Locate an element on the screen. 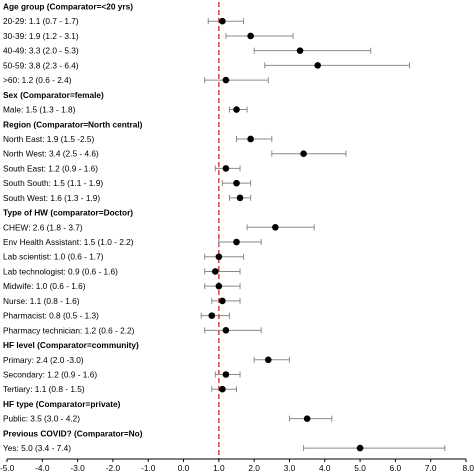 Image resolution: width=474 pixels, height=474 pixels. x-tick-label: 3.0 is located at coordinates (290, 468).